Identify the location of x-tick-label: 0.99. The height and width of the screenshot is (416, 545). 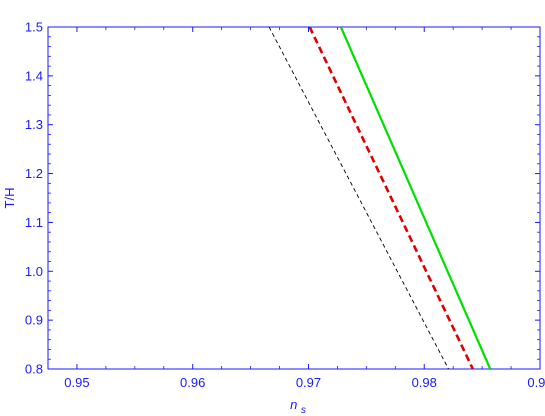
(536, 382).